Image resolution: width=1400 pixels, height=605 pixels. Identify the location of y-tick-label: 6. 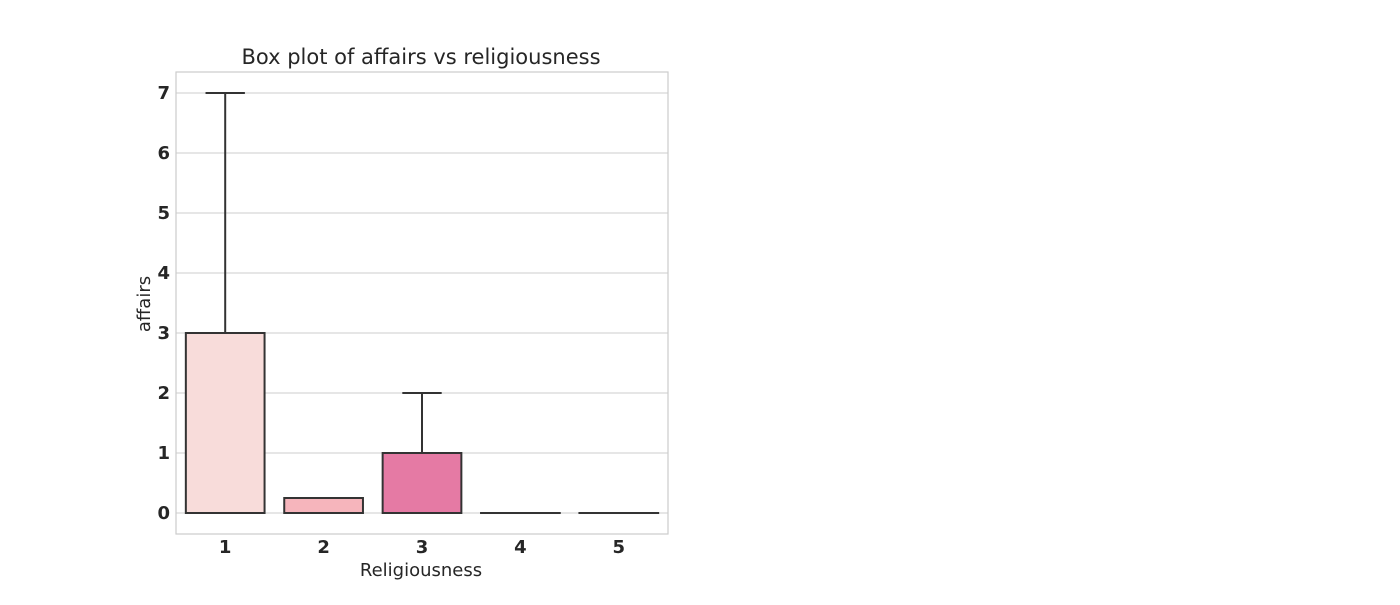
(163, 153).